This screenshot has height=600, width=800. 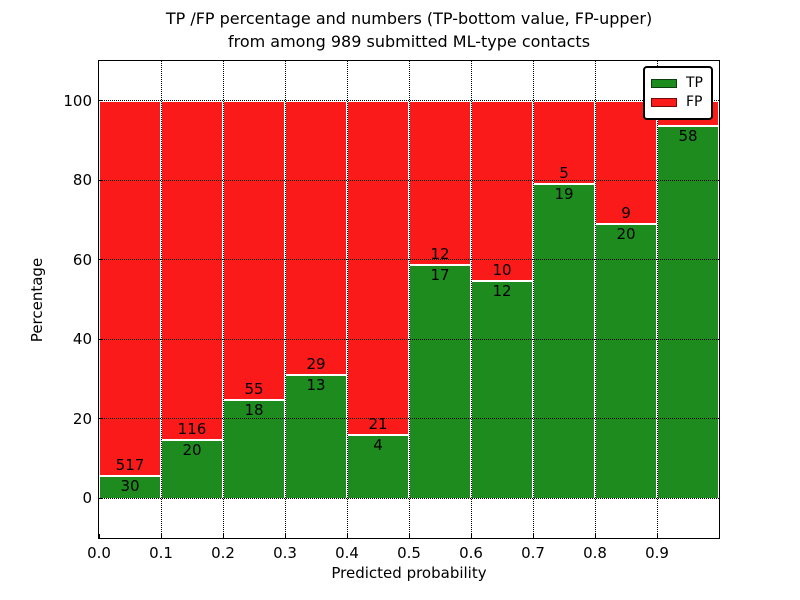 What do you see at coordinates (657, 553) in the screenshot?
I see `x-tick-label: 0.9` at bounding box center [657, 553].